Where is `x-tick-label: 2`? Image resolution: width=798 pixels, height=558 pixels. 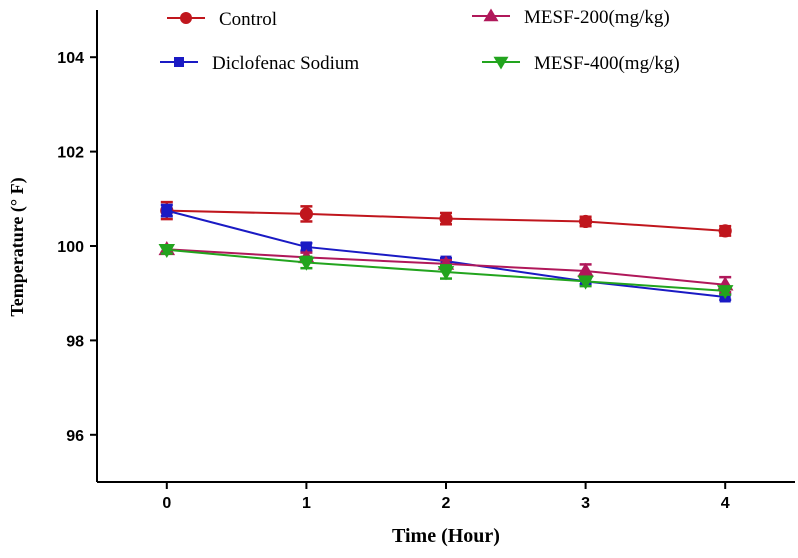 x-tick-label: 2 is located at coordinates (446, 503).